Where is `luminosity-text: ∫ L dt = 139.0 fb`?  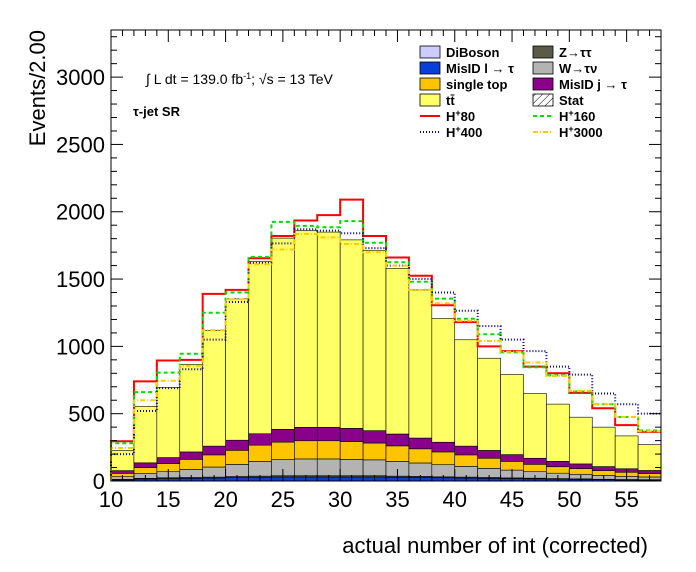 luminosity-text: ∫ L dt = 139.0 fb is located at coordinates (194, 79).